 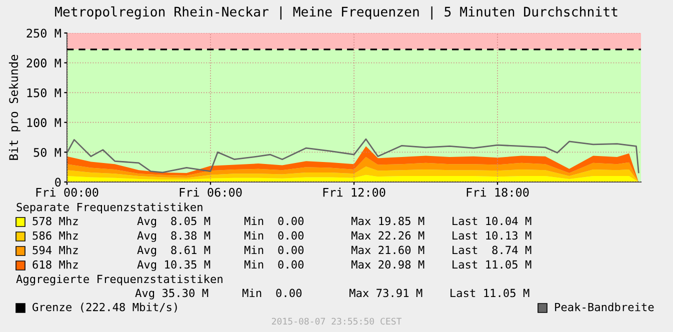 What do you see at coordinates (334, 251) in the screenshot?
I see `text: Avg 8.61 M Min 0.00 Max 21.60 M Last 8.74 M` at bounding box center [334, 251].